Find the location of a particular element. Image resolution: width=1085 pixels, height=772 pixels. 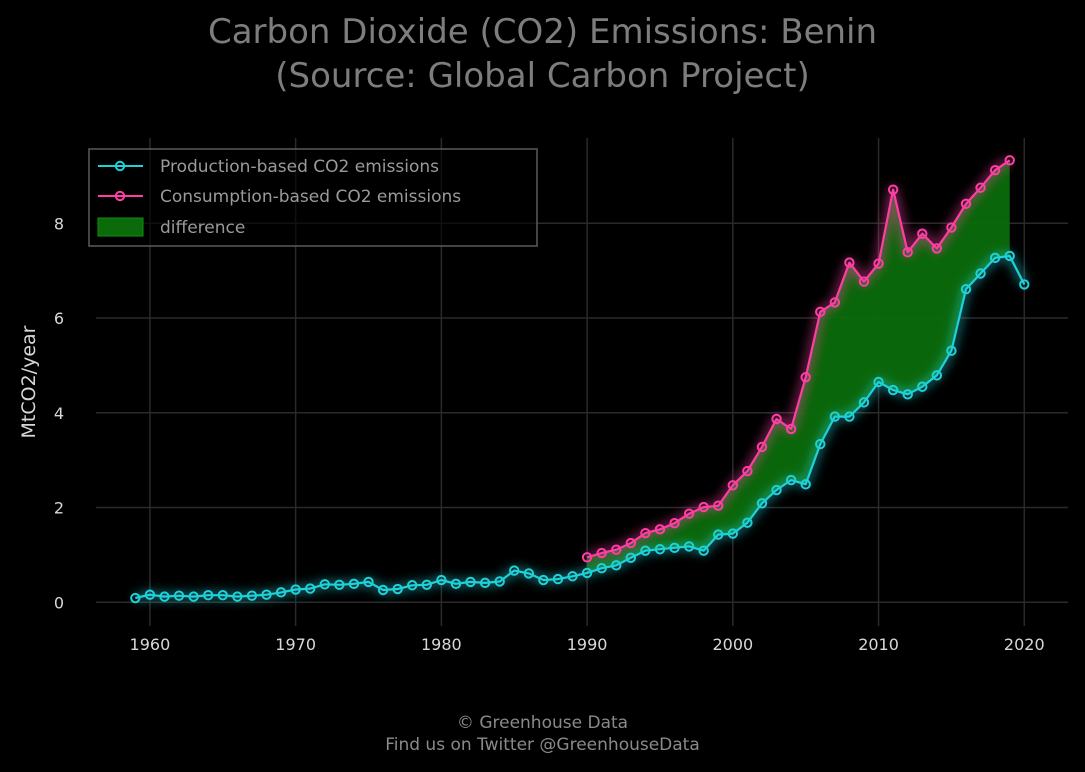

y-tick-label: 2 is located at coordinates (59, 508).